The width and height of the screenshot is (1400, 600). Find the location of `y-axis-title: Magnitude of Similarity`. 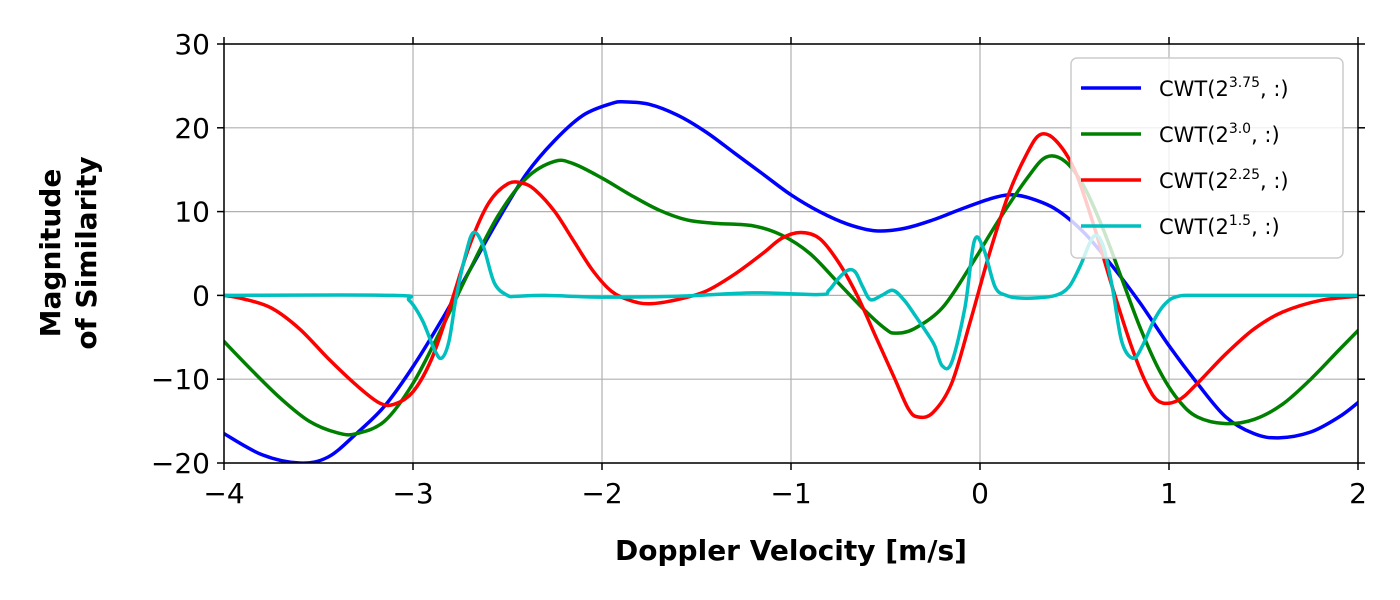

y-axis-title: Magnitude of Similarity is located at coordinates (68, 252).